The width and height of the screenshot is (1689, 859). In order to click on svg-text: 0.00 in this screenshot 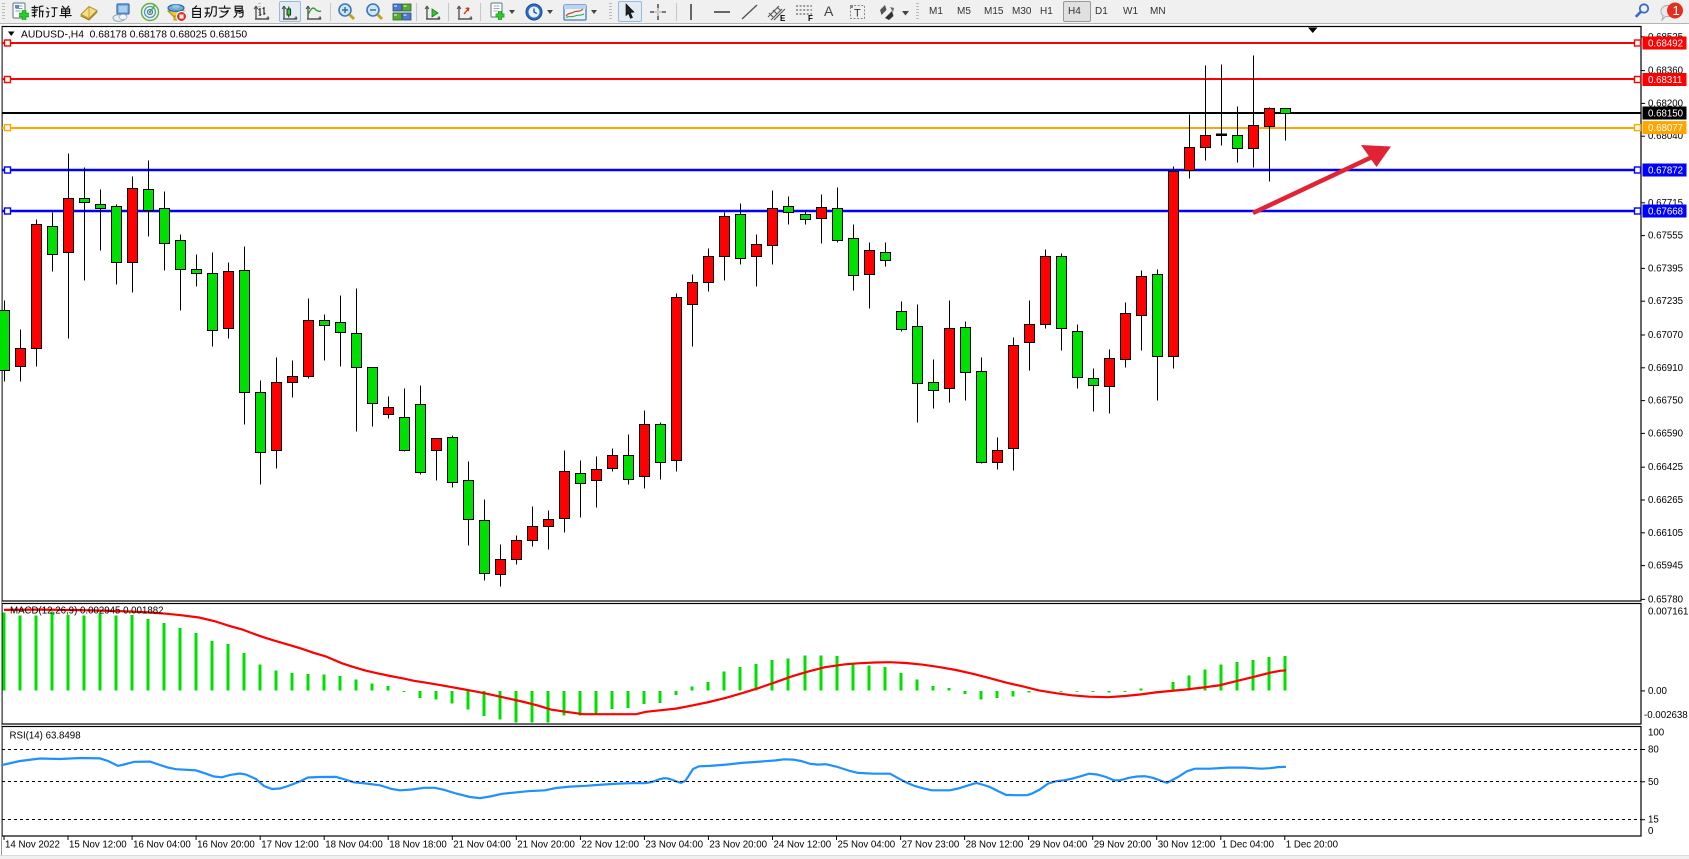, I will do `click(1657, 691)`.